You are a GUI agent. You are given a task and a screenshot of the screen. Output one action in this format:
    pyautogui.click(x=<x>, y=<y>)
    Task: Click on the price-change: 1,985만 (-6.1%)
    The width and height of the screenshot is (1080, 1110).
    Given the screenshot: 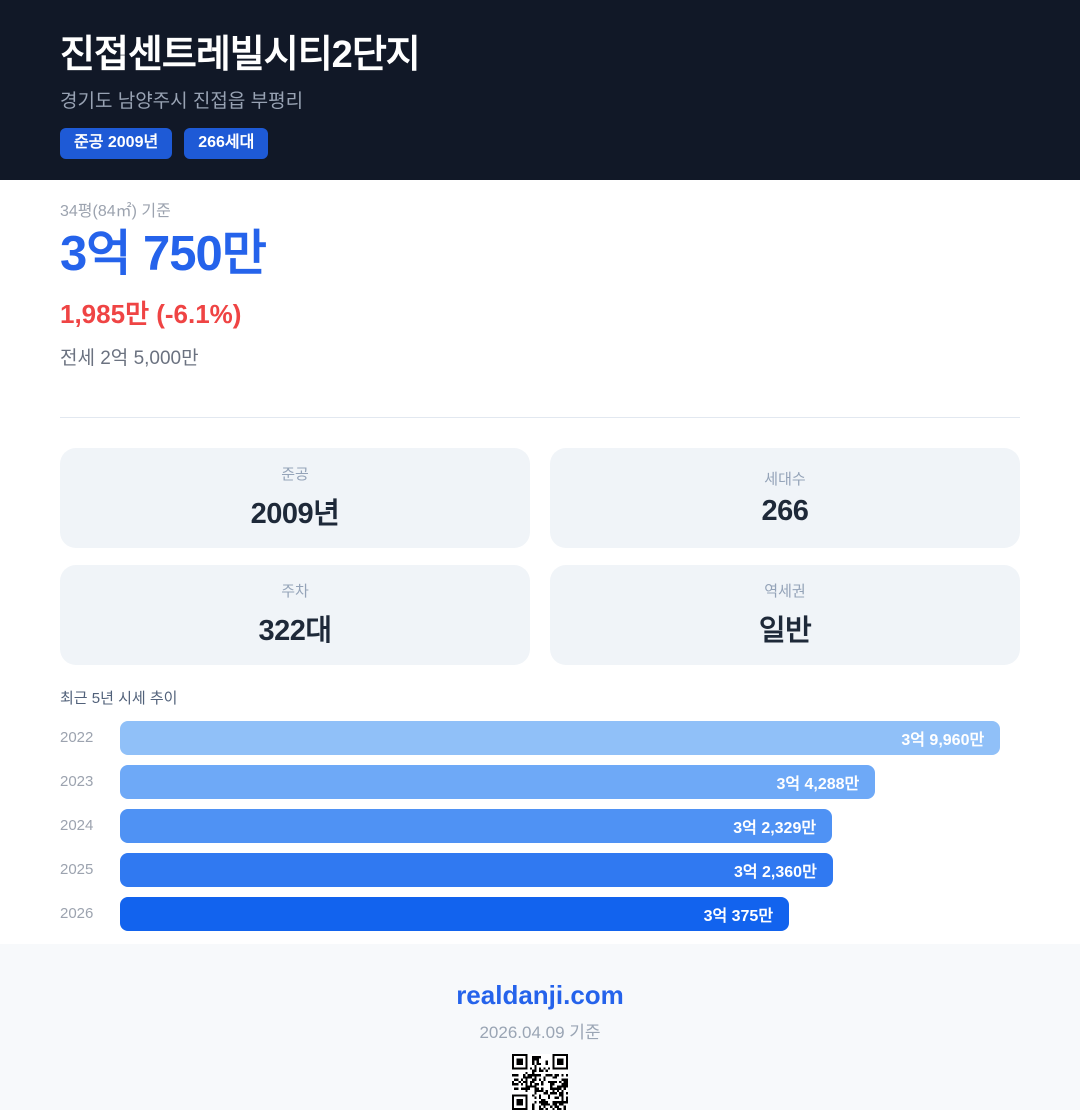 What is the action you would take?
    pyautogui.click(x=151, y=313)
    